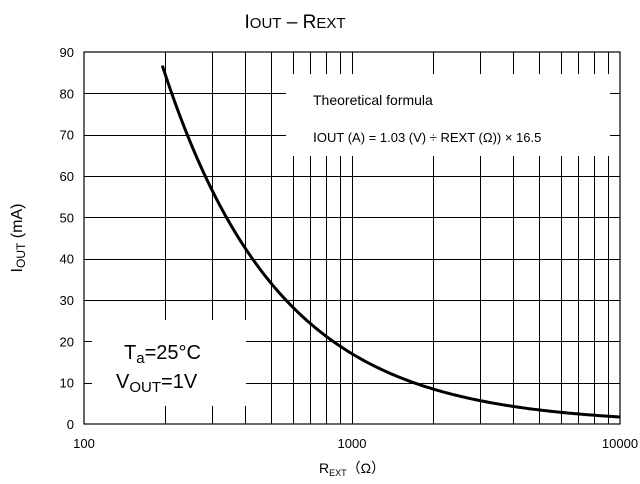  I want to click on condition-vout: VOUT=1V, so click(157, 383).